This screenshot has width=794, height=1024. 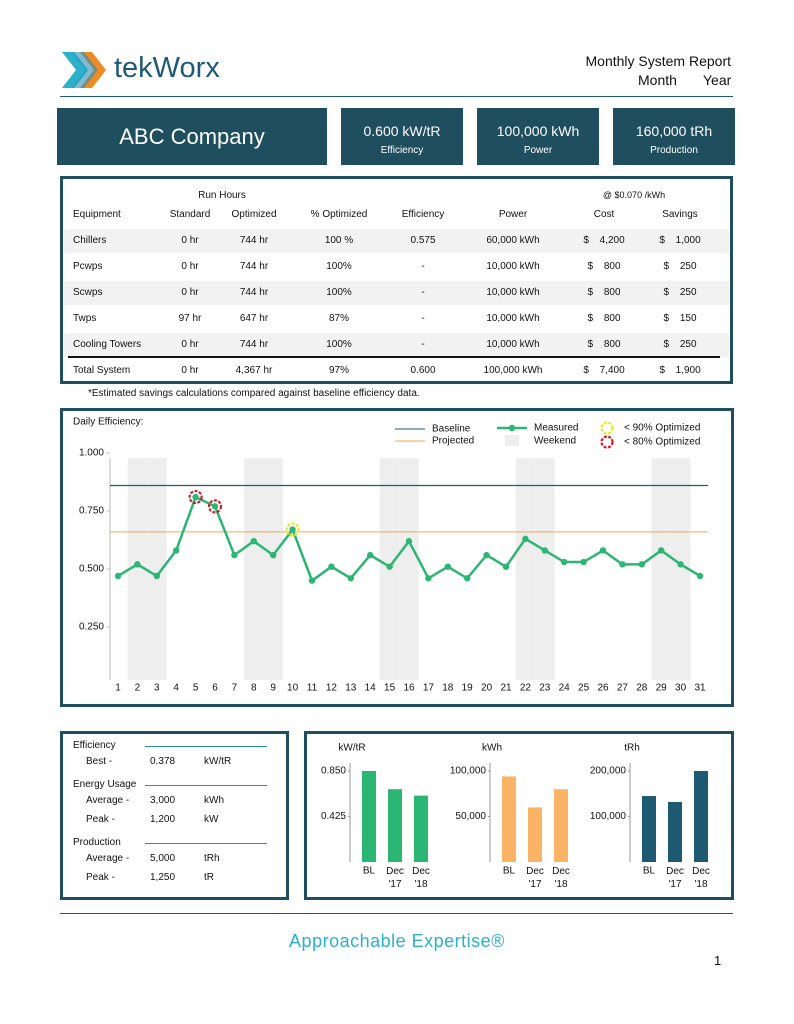 I want to click on summary-box, so click(x=174, y=815).